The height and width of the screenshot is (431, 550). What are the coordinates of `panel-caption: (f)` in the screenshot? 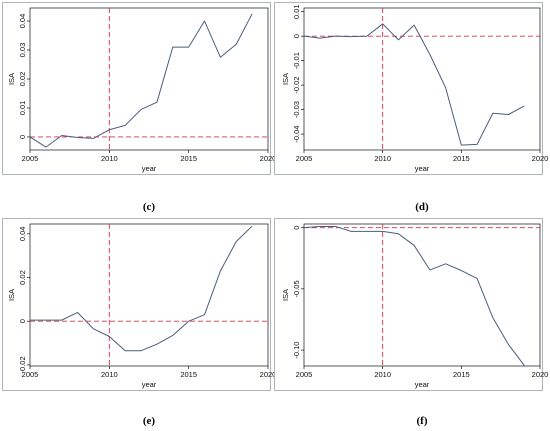 It's located at (422, 421).